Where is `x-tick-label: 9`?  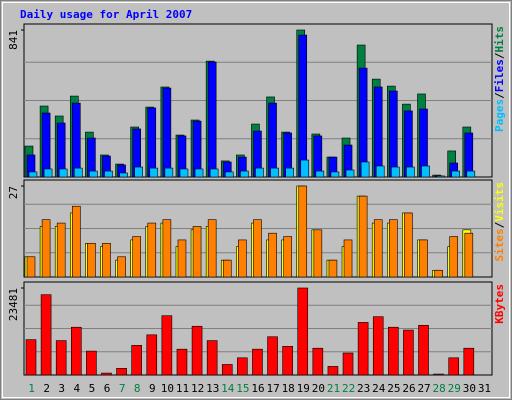 x-tick-label: 9 is located at coordinates (152, 388).